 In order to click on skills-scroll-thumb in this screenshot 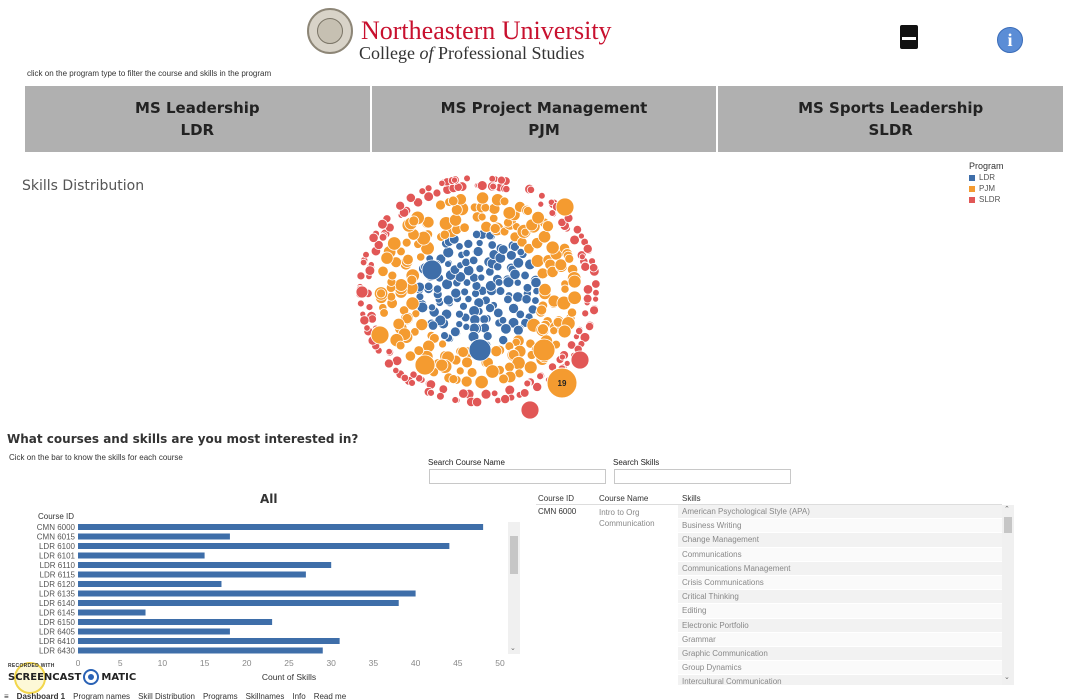, I will do `click(1008, 525)`.